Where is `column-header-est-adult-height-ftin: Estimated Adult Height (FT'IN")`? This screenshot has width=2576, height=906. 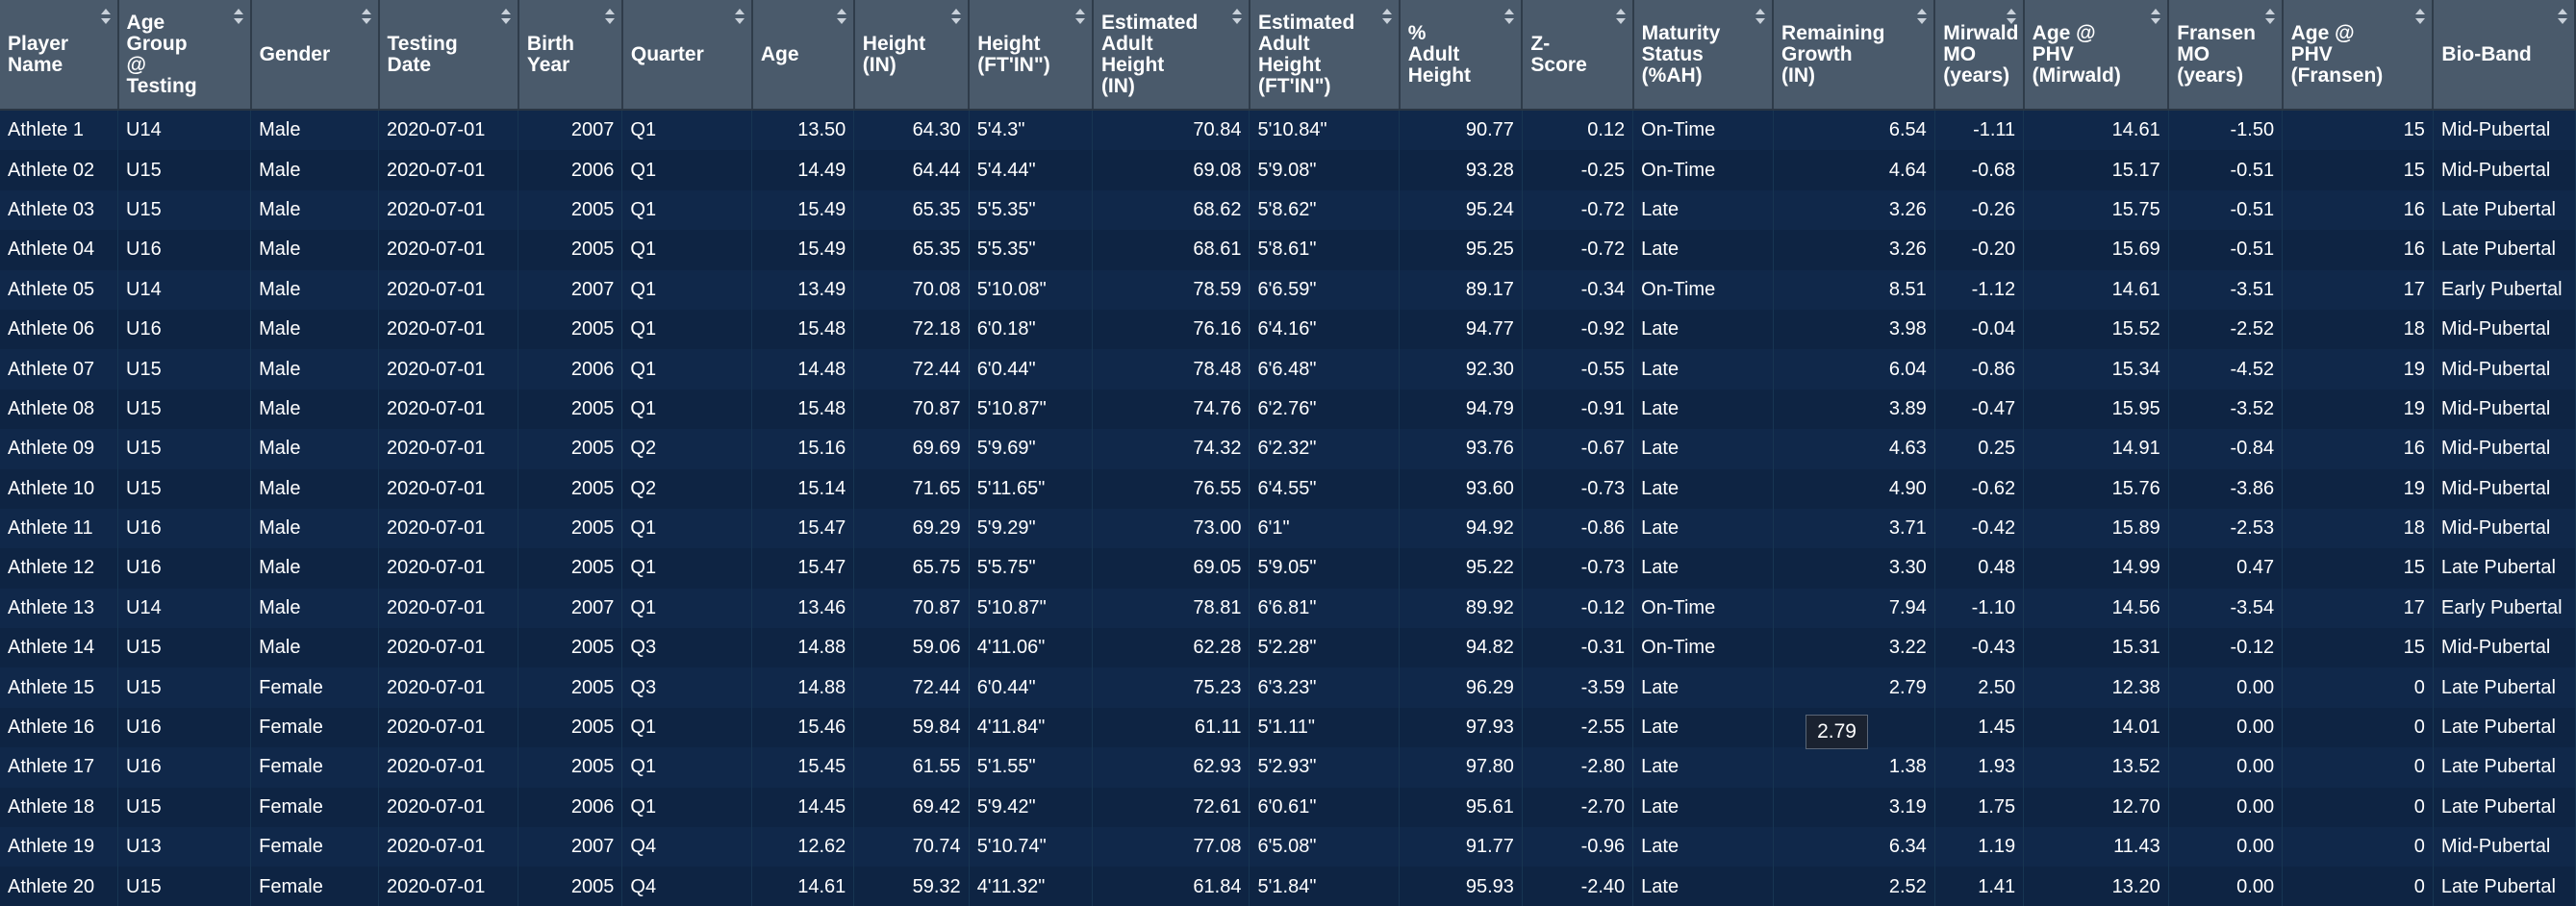
column-header-est-adult-height-ftin: Estimated Adult Height (FT'IN") is located at coordinates (1325, 55).